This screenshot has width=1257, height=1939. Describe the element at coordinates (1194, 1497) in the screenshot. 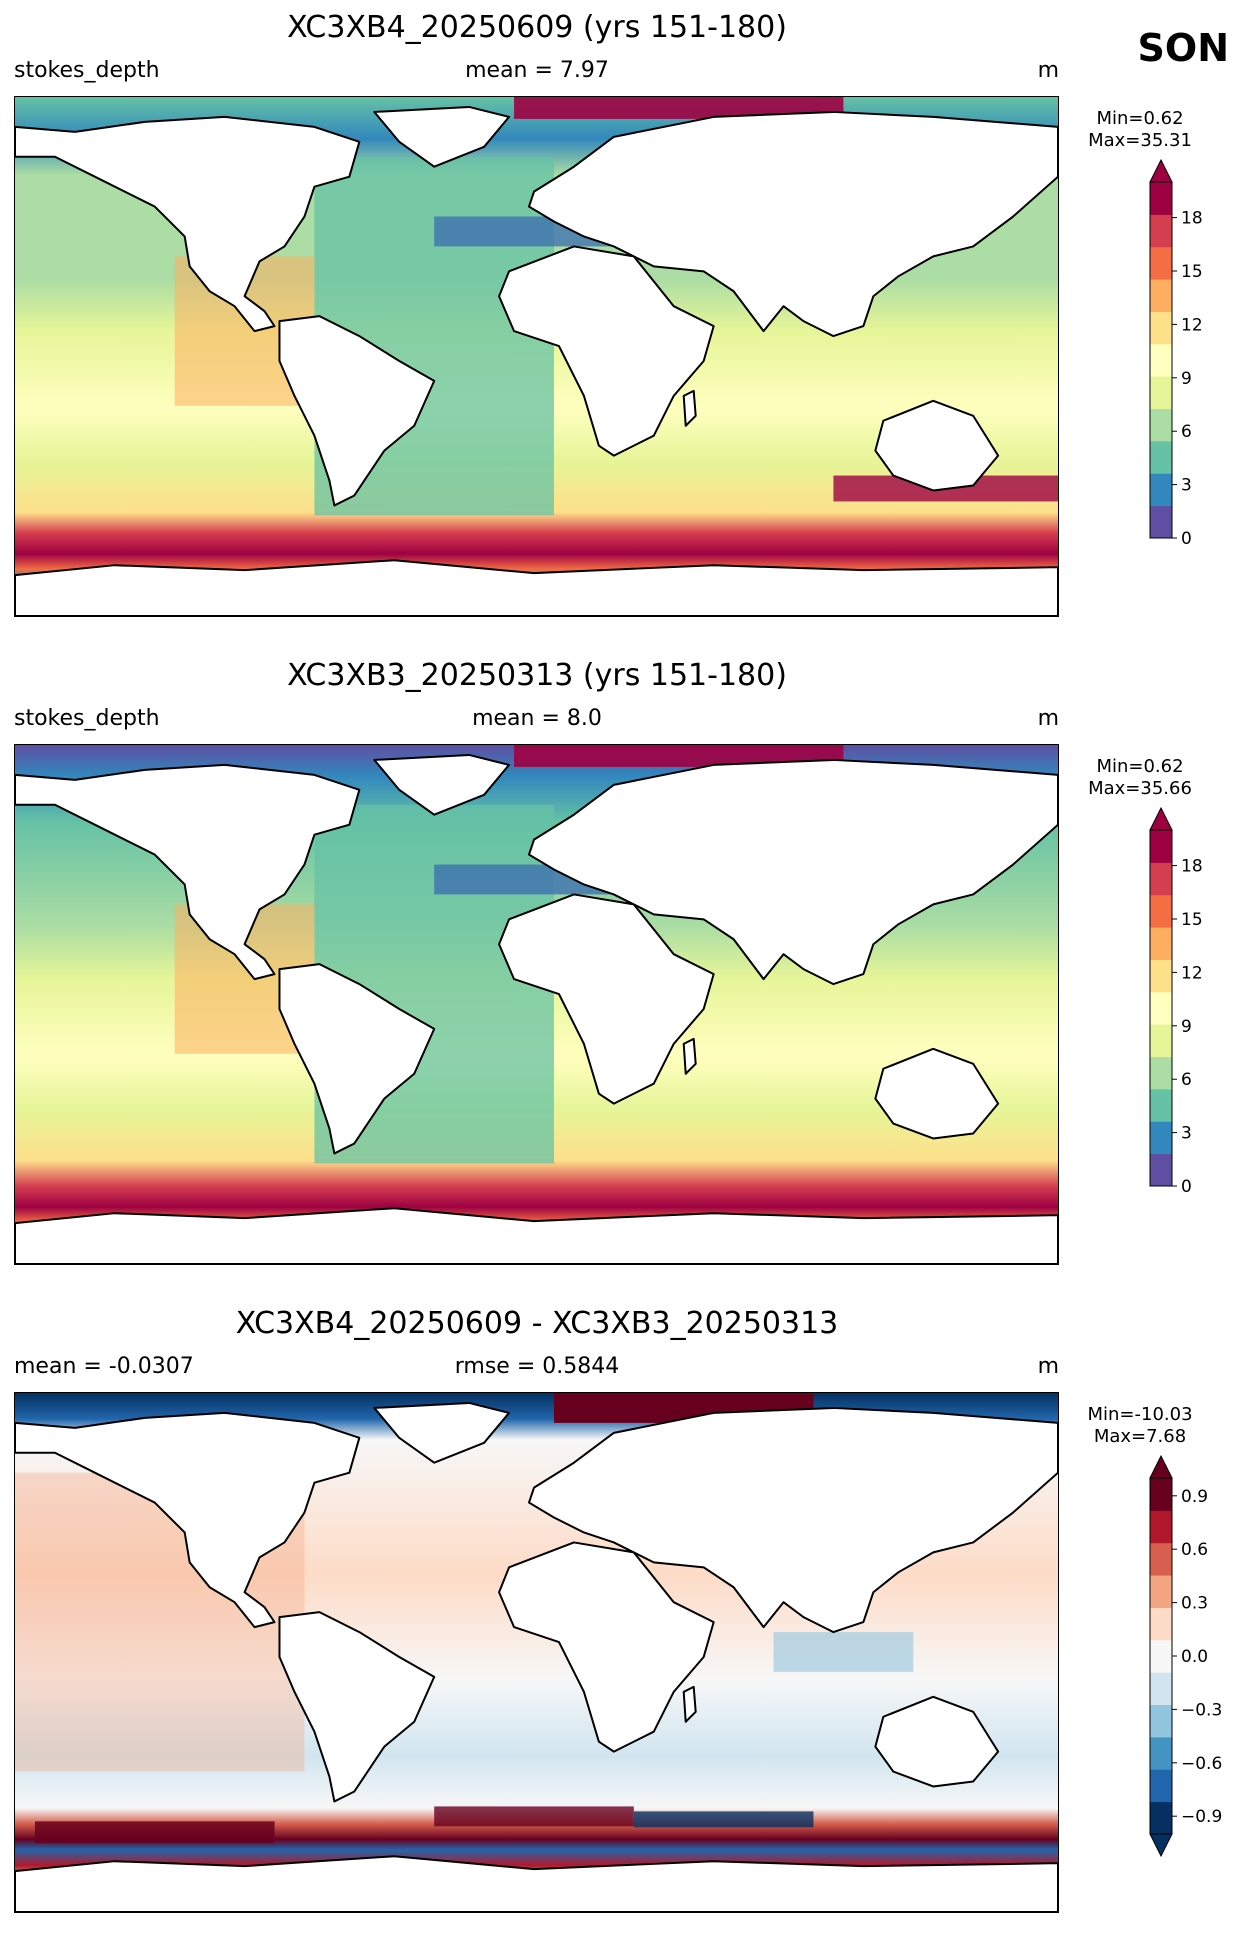

I see `colorbar-tick-label: 0.9` at that location.